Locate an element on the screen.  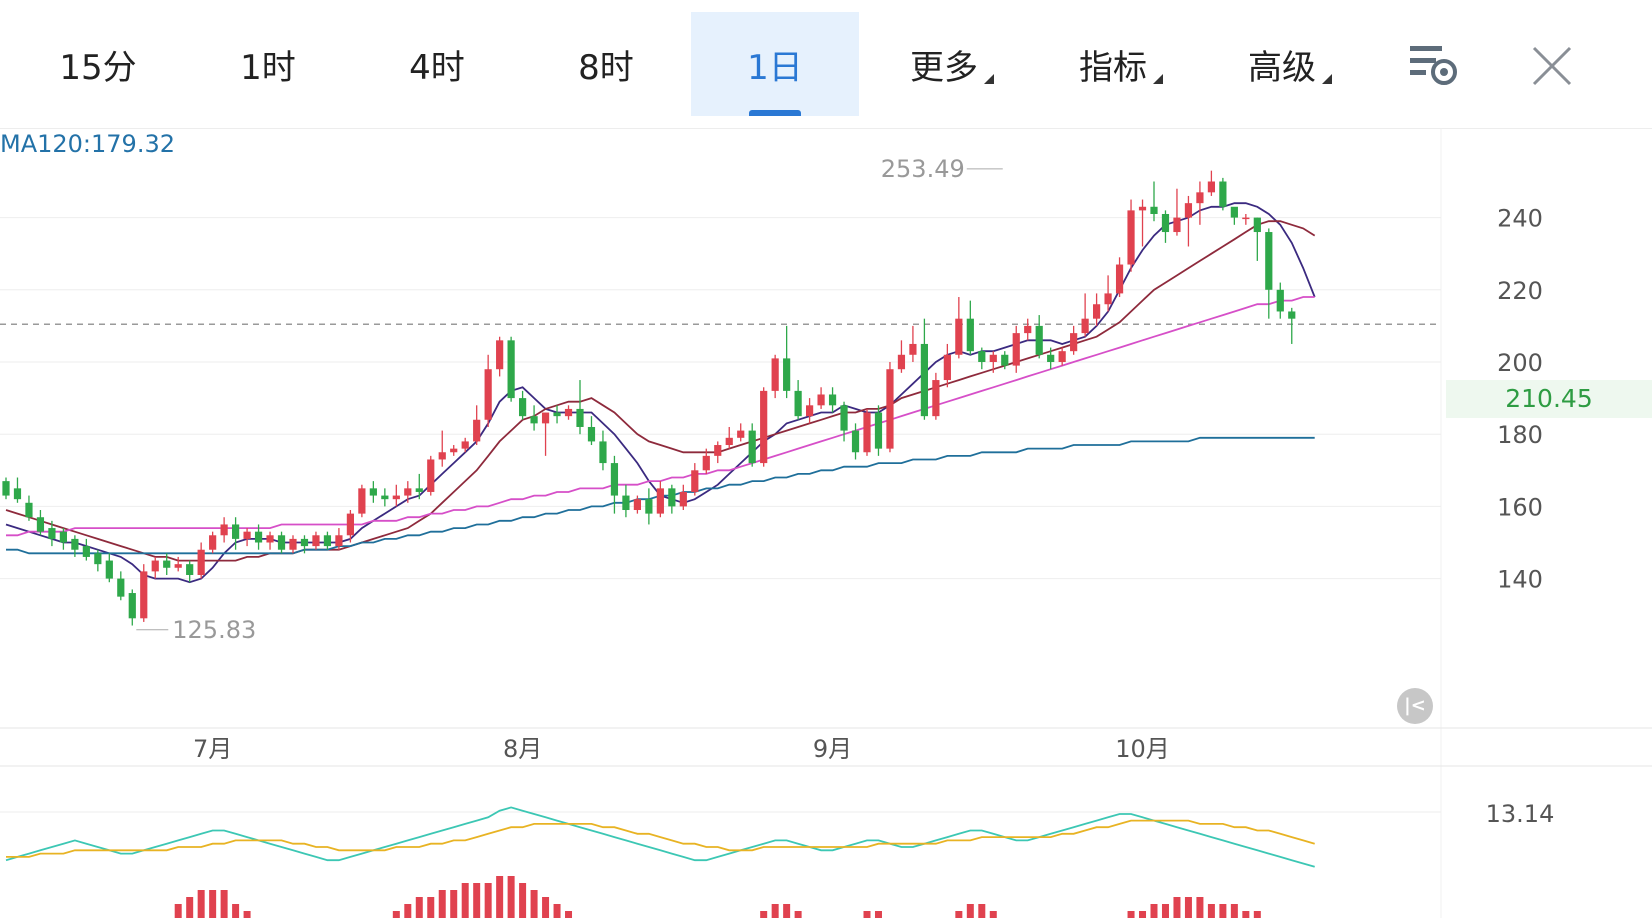
tab-more-dropdown: 更多 is located at coordinates (944, 64).